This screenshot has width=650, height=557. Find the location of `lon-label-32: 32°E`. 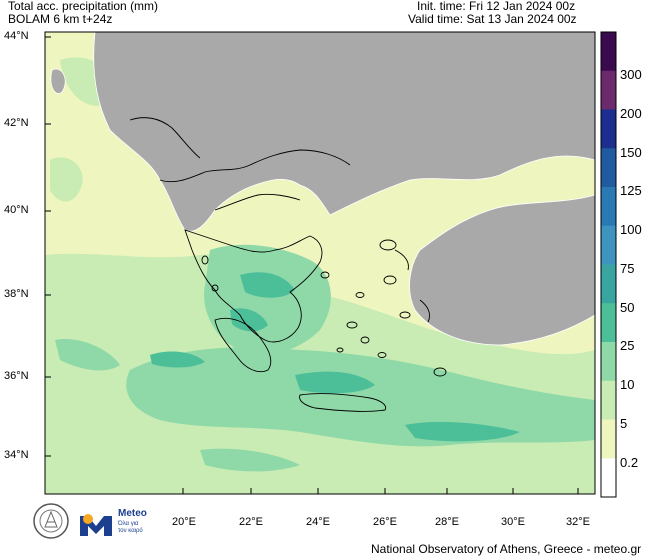

lon-label-32: 32°E is located at coordinates (578, 522).